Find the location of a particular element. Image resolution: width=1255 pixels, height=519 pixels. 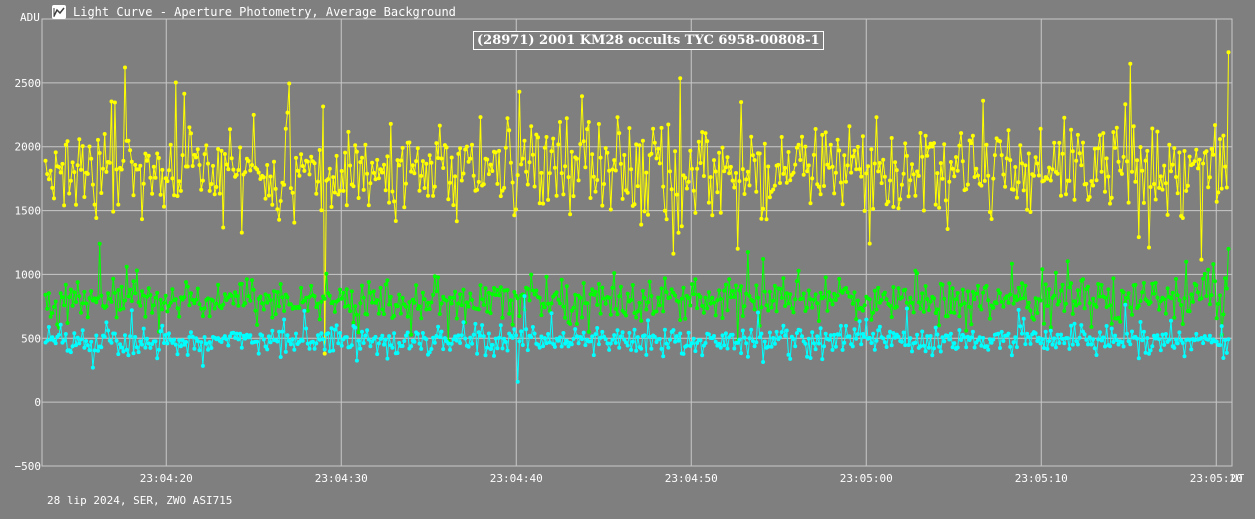

x-tick-label: 23:04:40 is located at coordinates (516, 478).